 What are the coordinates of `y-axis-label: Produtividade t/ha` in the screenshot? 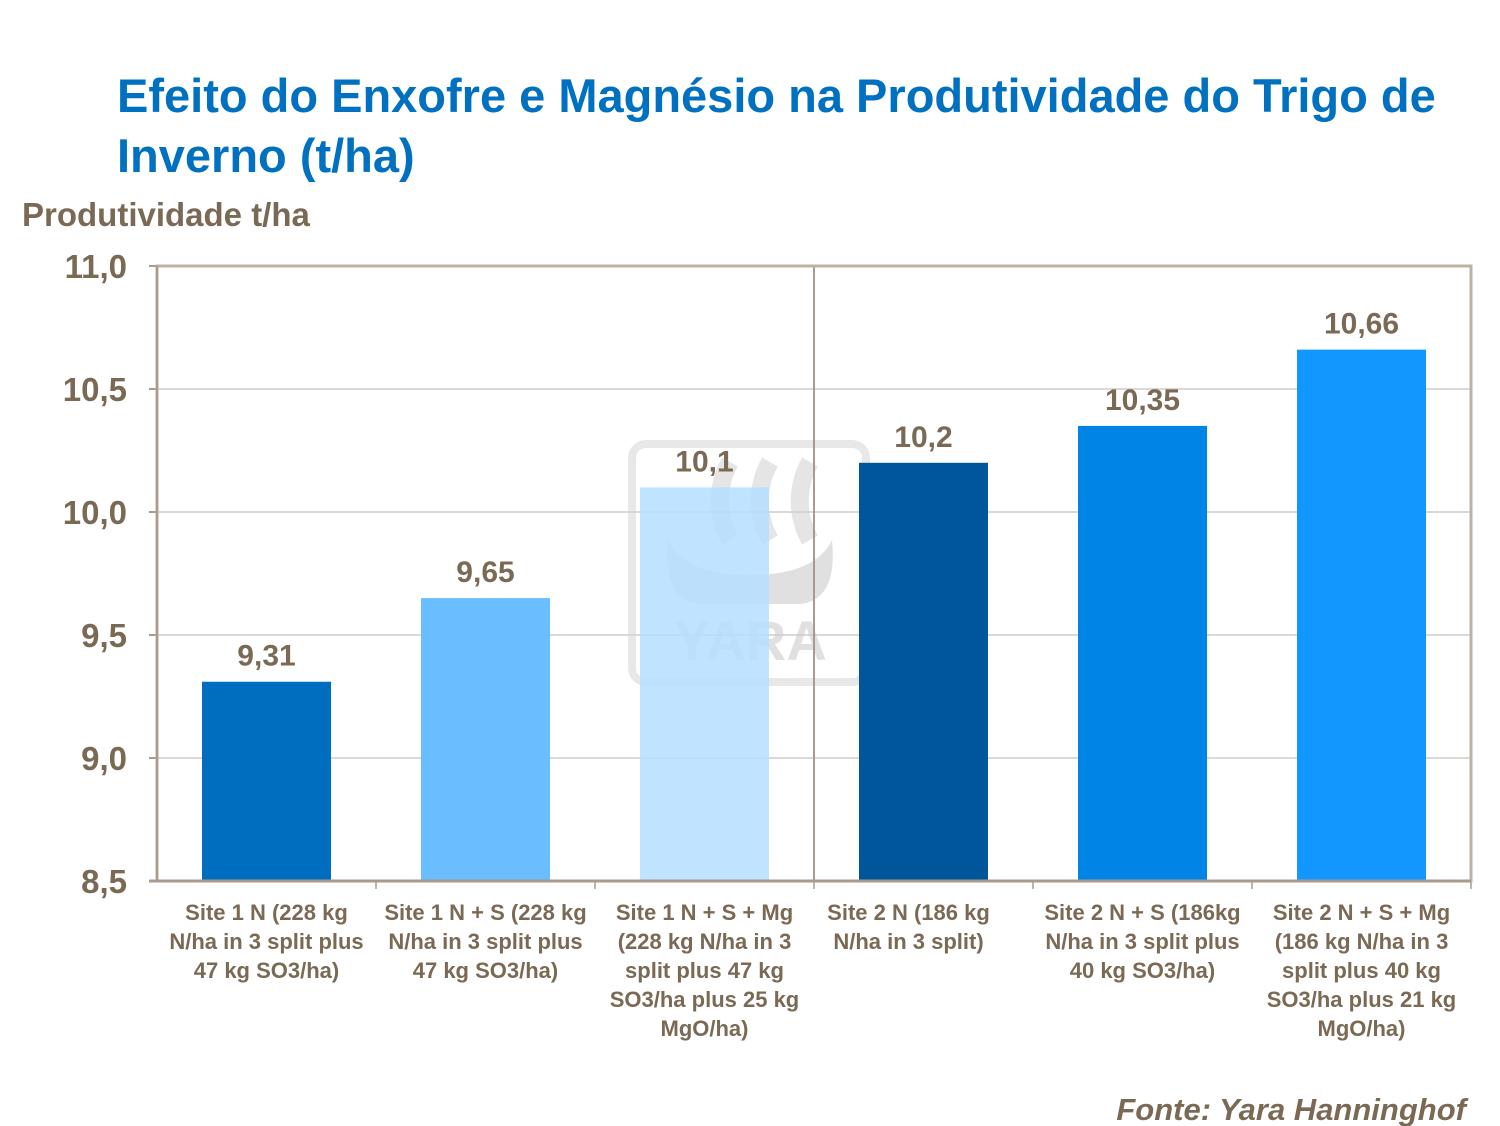 It's located at (166, 214).